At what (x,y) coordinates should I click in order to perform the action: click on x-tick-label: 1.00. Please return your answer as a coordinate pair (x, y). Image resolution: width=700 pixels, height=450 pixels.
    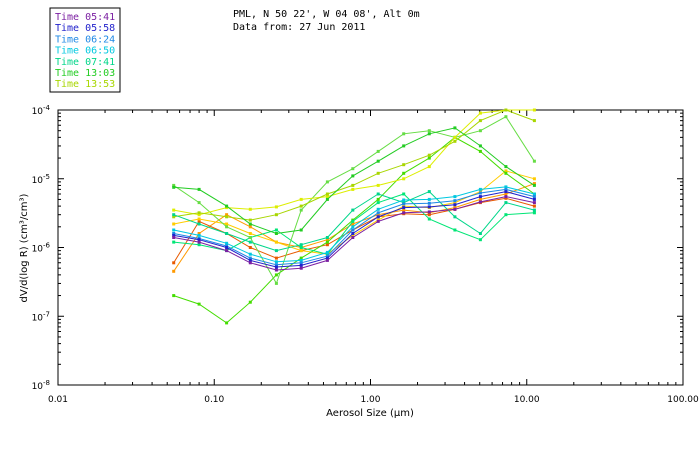
    Looking at the image, I should click on (370, 400).